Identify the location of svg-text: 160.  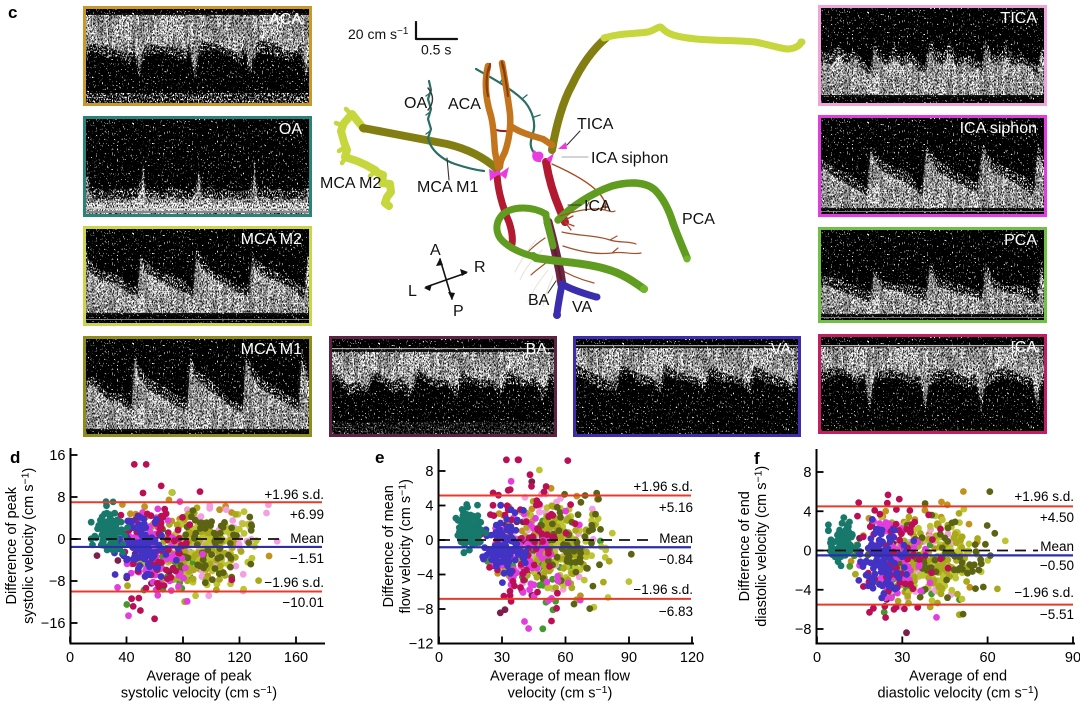
(296, 658).